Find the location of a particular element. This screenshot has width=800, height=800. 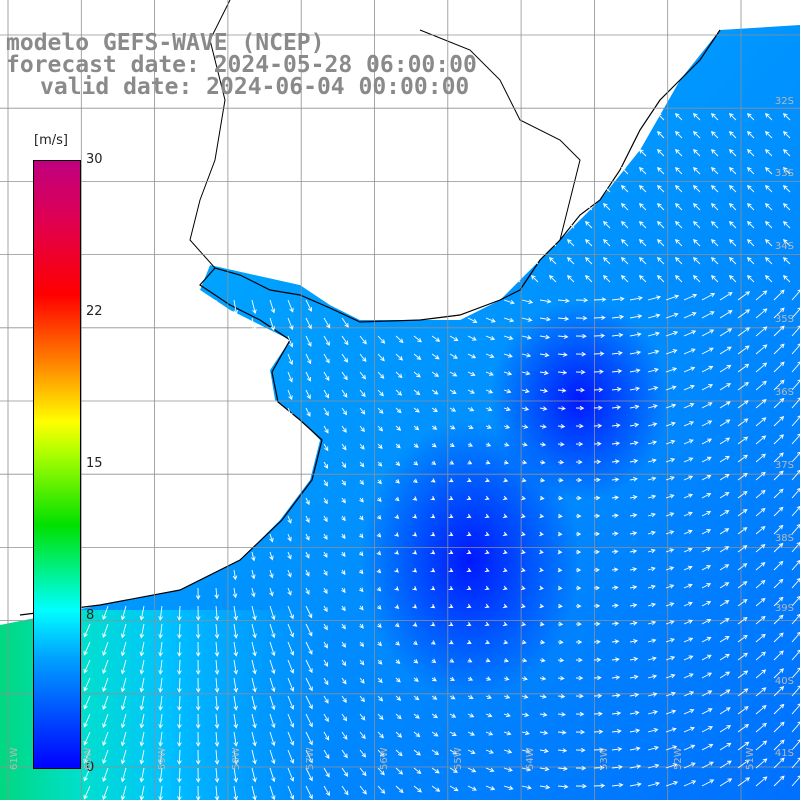

colorbar-tick: 0 is located at coordinates (90, 767).